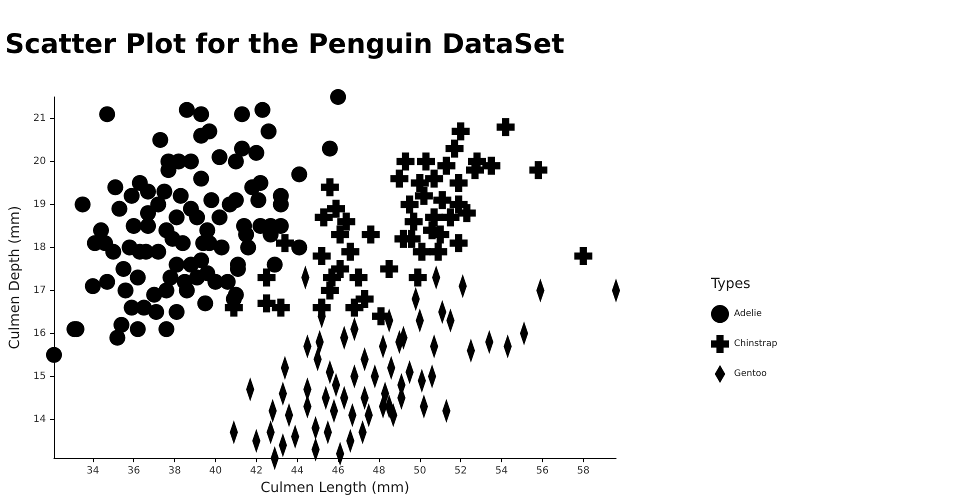  Describe the element at coordinates (730, 284) in the screenshot. I see `legend-title: Types` at that location.